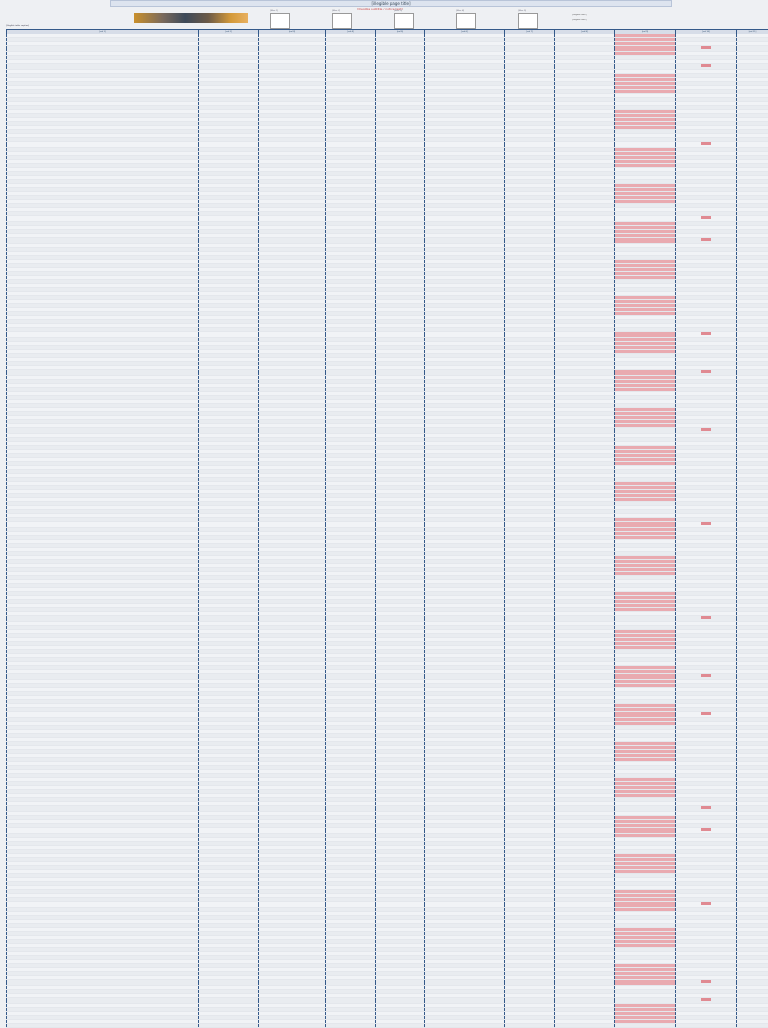 Image resolution: width=768 pixels, height=1028 pixels. I want to click on page-title-bar: [illegible page title], so click(391, 3).